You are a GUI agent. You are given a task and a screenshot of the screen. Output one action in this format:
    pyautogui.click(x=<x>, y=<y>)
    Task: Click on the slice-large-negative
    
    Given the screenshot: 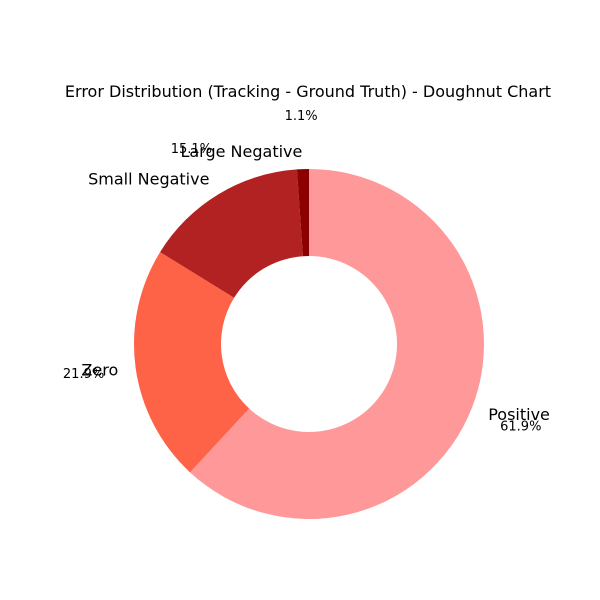 What is the action you would take?
    pyautogui.click(x=302, y=213)
    